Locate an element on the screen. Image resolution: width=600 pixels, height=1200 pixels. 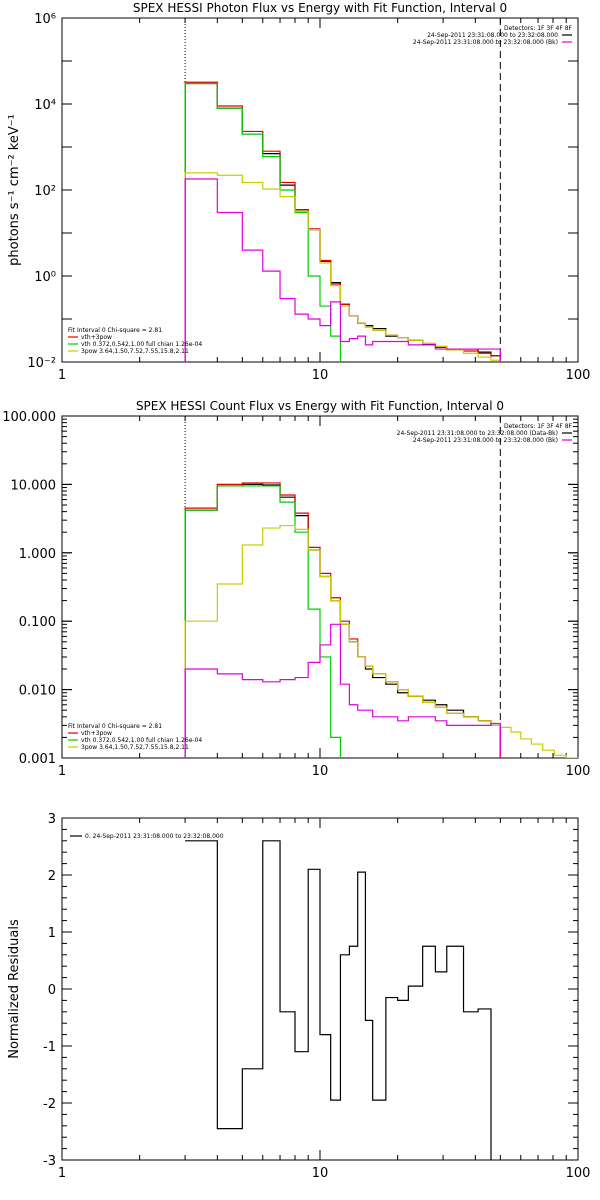
y-tick-label: 0.100 is located at coordinates (37, 622).